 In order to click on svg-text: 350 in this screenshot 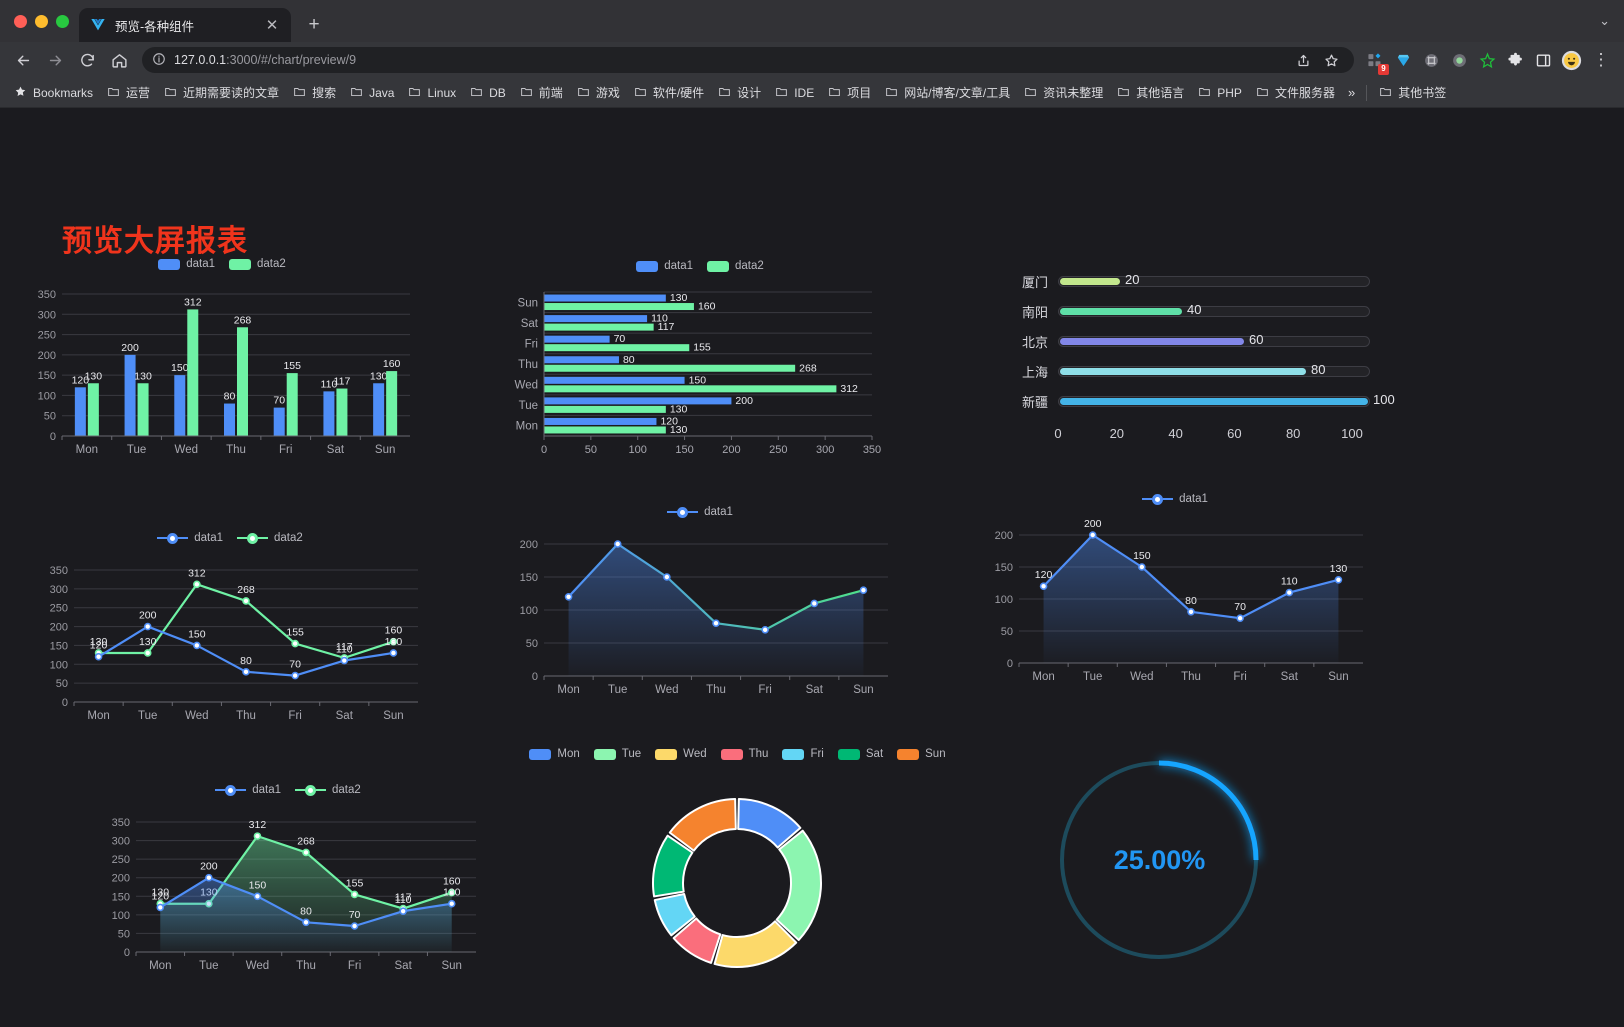, I will do `click(872, 450)`.